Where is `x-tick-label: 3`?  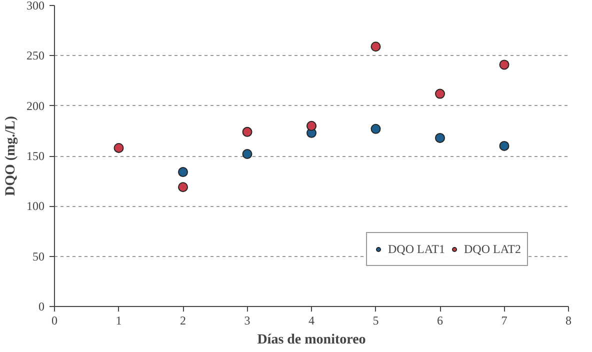 x-tick-label: 3 is located at coordinates (247, 321).